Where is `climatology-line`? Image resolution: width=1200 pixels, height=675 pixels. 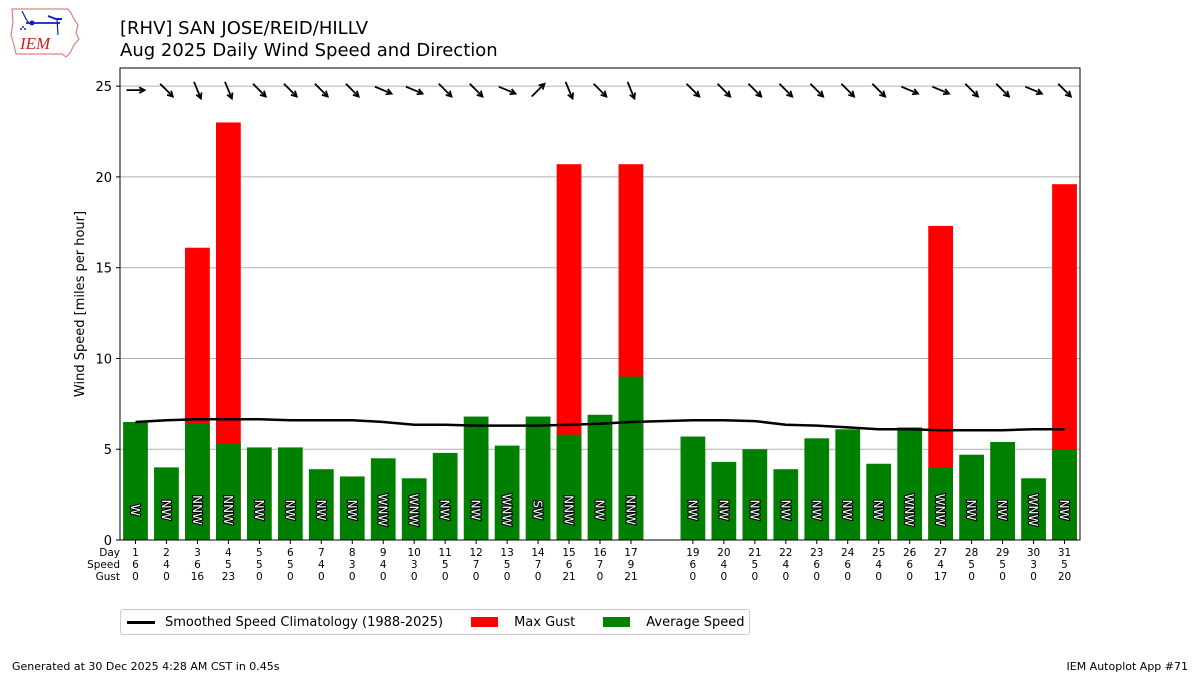 climatology-line is located at coordinates (600, 425).